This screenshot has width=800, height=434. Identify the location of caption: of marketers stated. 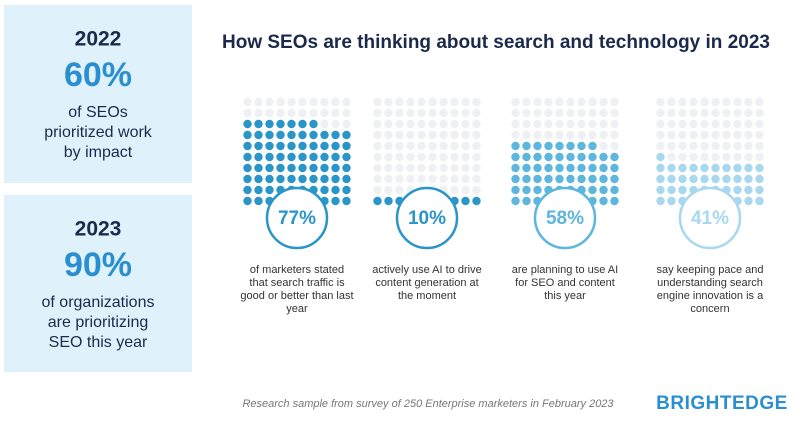
(297, 270).